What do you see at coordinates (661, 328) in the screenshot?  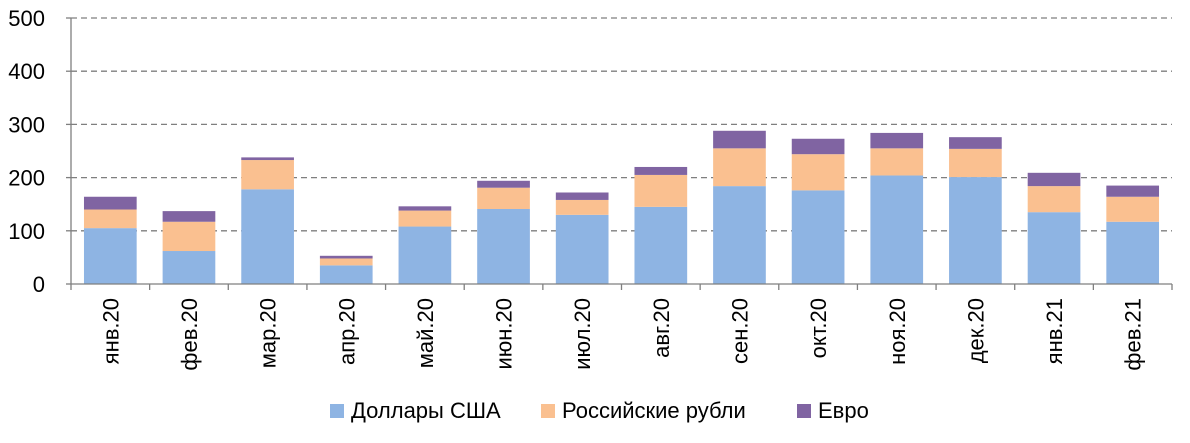 I see `x-tick-label: авг.20` at bounding box center [661, 328].